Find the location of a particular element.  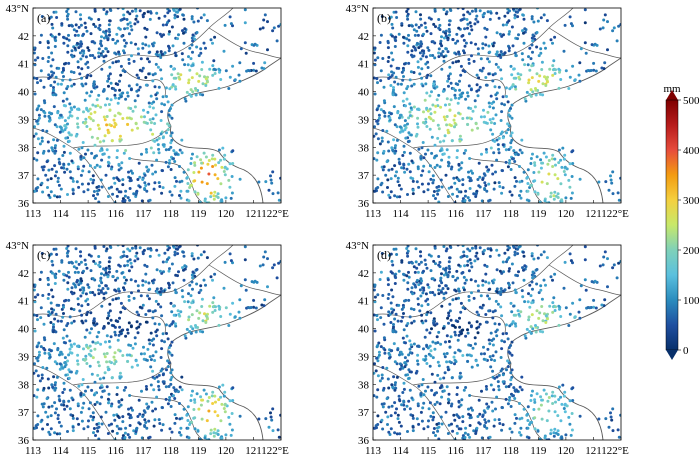

lat-tick-label: 42 is located at coordinates (363, 37).